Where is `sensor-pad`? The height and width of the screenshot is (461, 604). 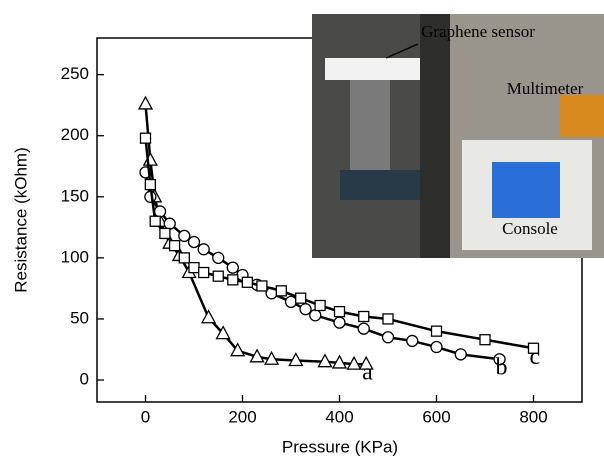 sensor-pad is located at coordinates (372, 69).